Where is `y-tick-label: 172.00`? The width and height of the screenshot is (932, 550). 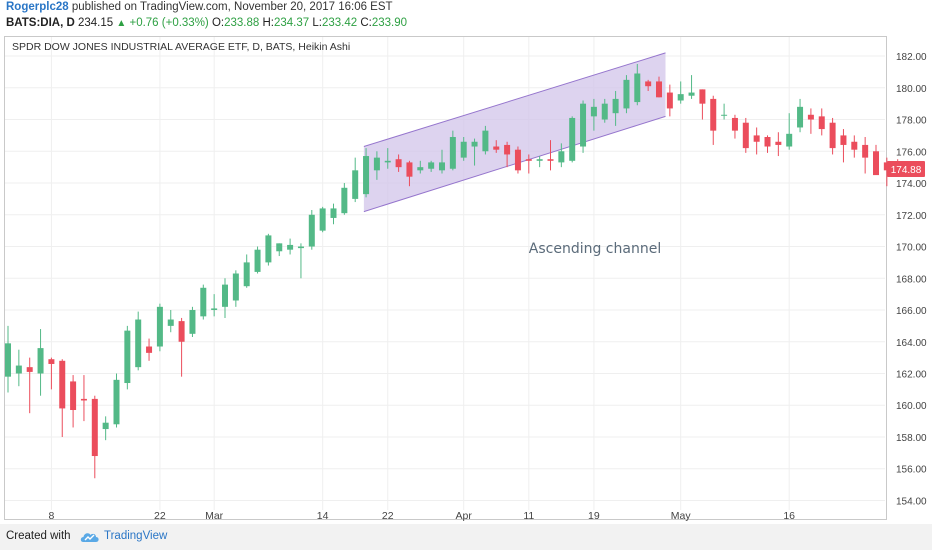
y-tick-label: 172.00 is located at coordinates (911, 216).